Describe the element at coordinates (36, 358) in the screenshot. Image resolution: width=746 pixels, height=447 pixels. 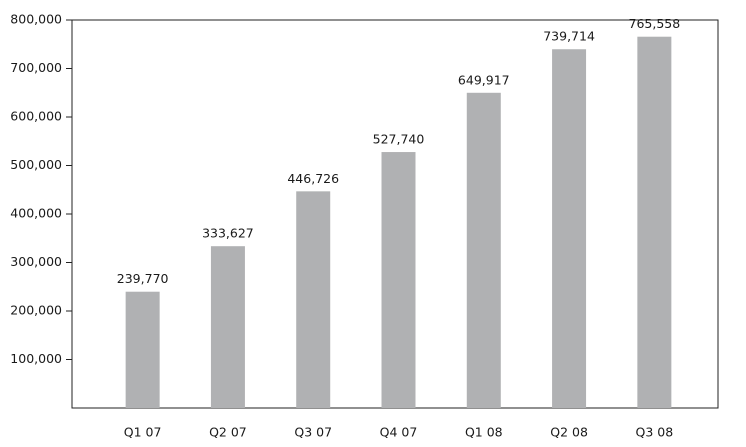
I see `y-tick-label: 100,000` at that location.